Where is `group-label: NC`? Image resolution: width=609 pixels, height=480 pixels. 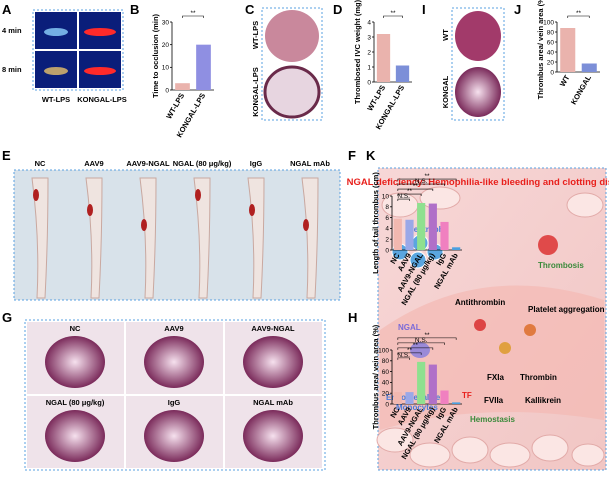
group-label: NC is located at coordinates (40, 163).